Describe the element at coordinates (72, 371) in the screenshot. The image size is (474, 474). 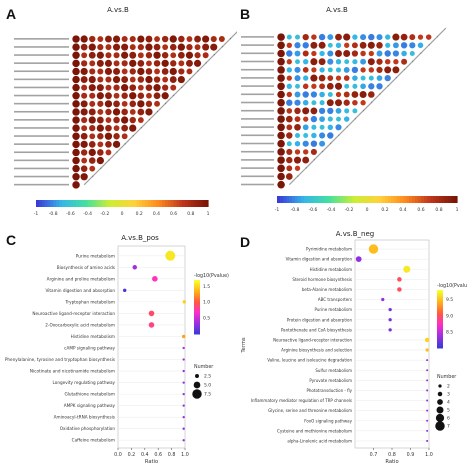
I see `category-label: Nicotinate and nicotinamide metabolism` at that location.